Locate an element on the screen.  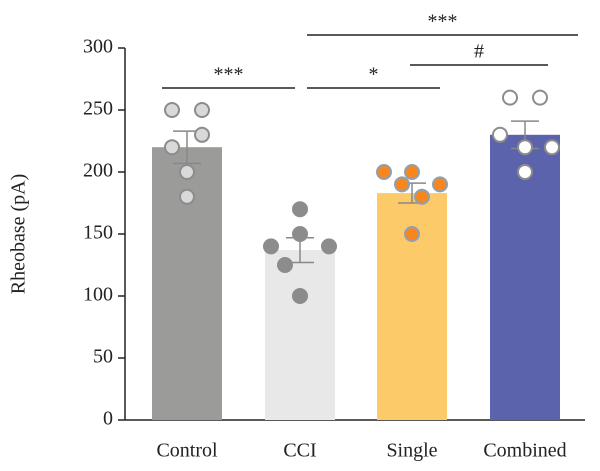
significance-label: # is located at coordinates (479, 52).